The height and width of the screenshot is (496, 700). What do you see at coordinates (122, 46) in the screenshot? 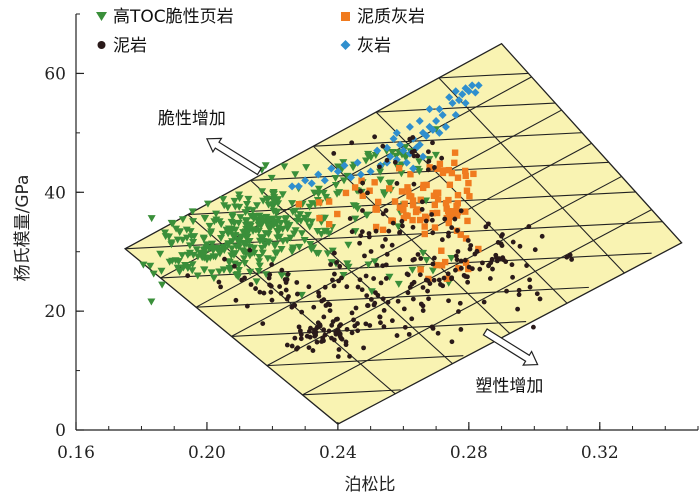
I see `legend-item-mudstone: 泥岩` at bounding box center [122, 46].